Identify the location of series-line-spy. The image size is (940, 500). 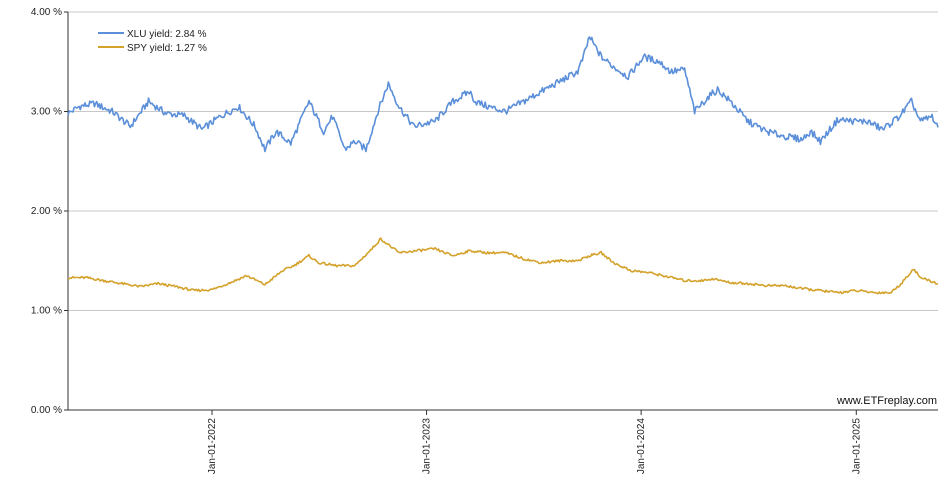
(503, 266).